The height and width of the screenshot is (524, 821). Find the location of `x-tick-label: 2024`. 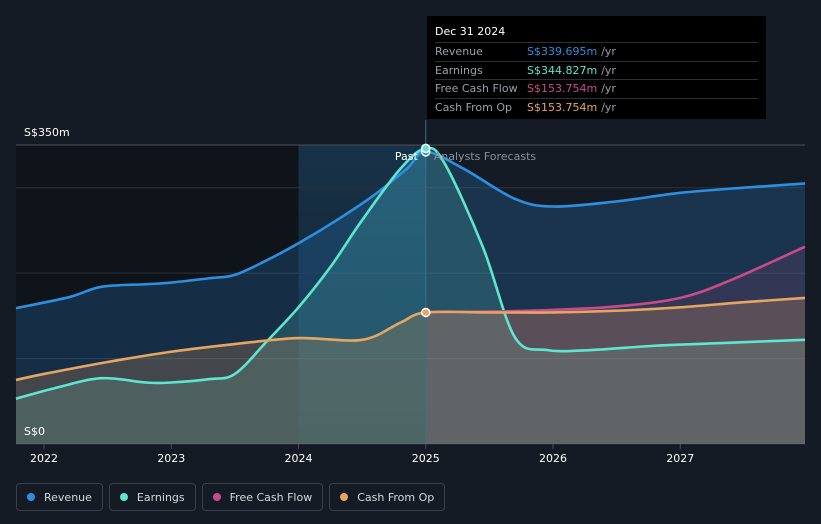

x-tick-label: 2024 is located at coordinates (299, 458).